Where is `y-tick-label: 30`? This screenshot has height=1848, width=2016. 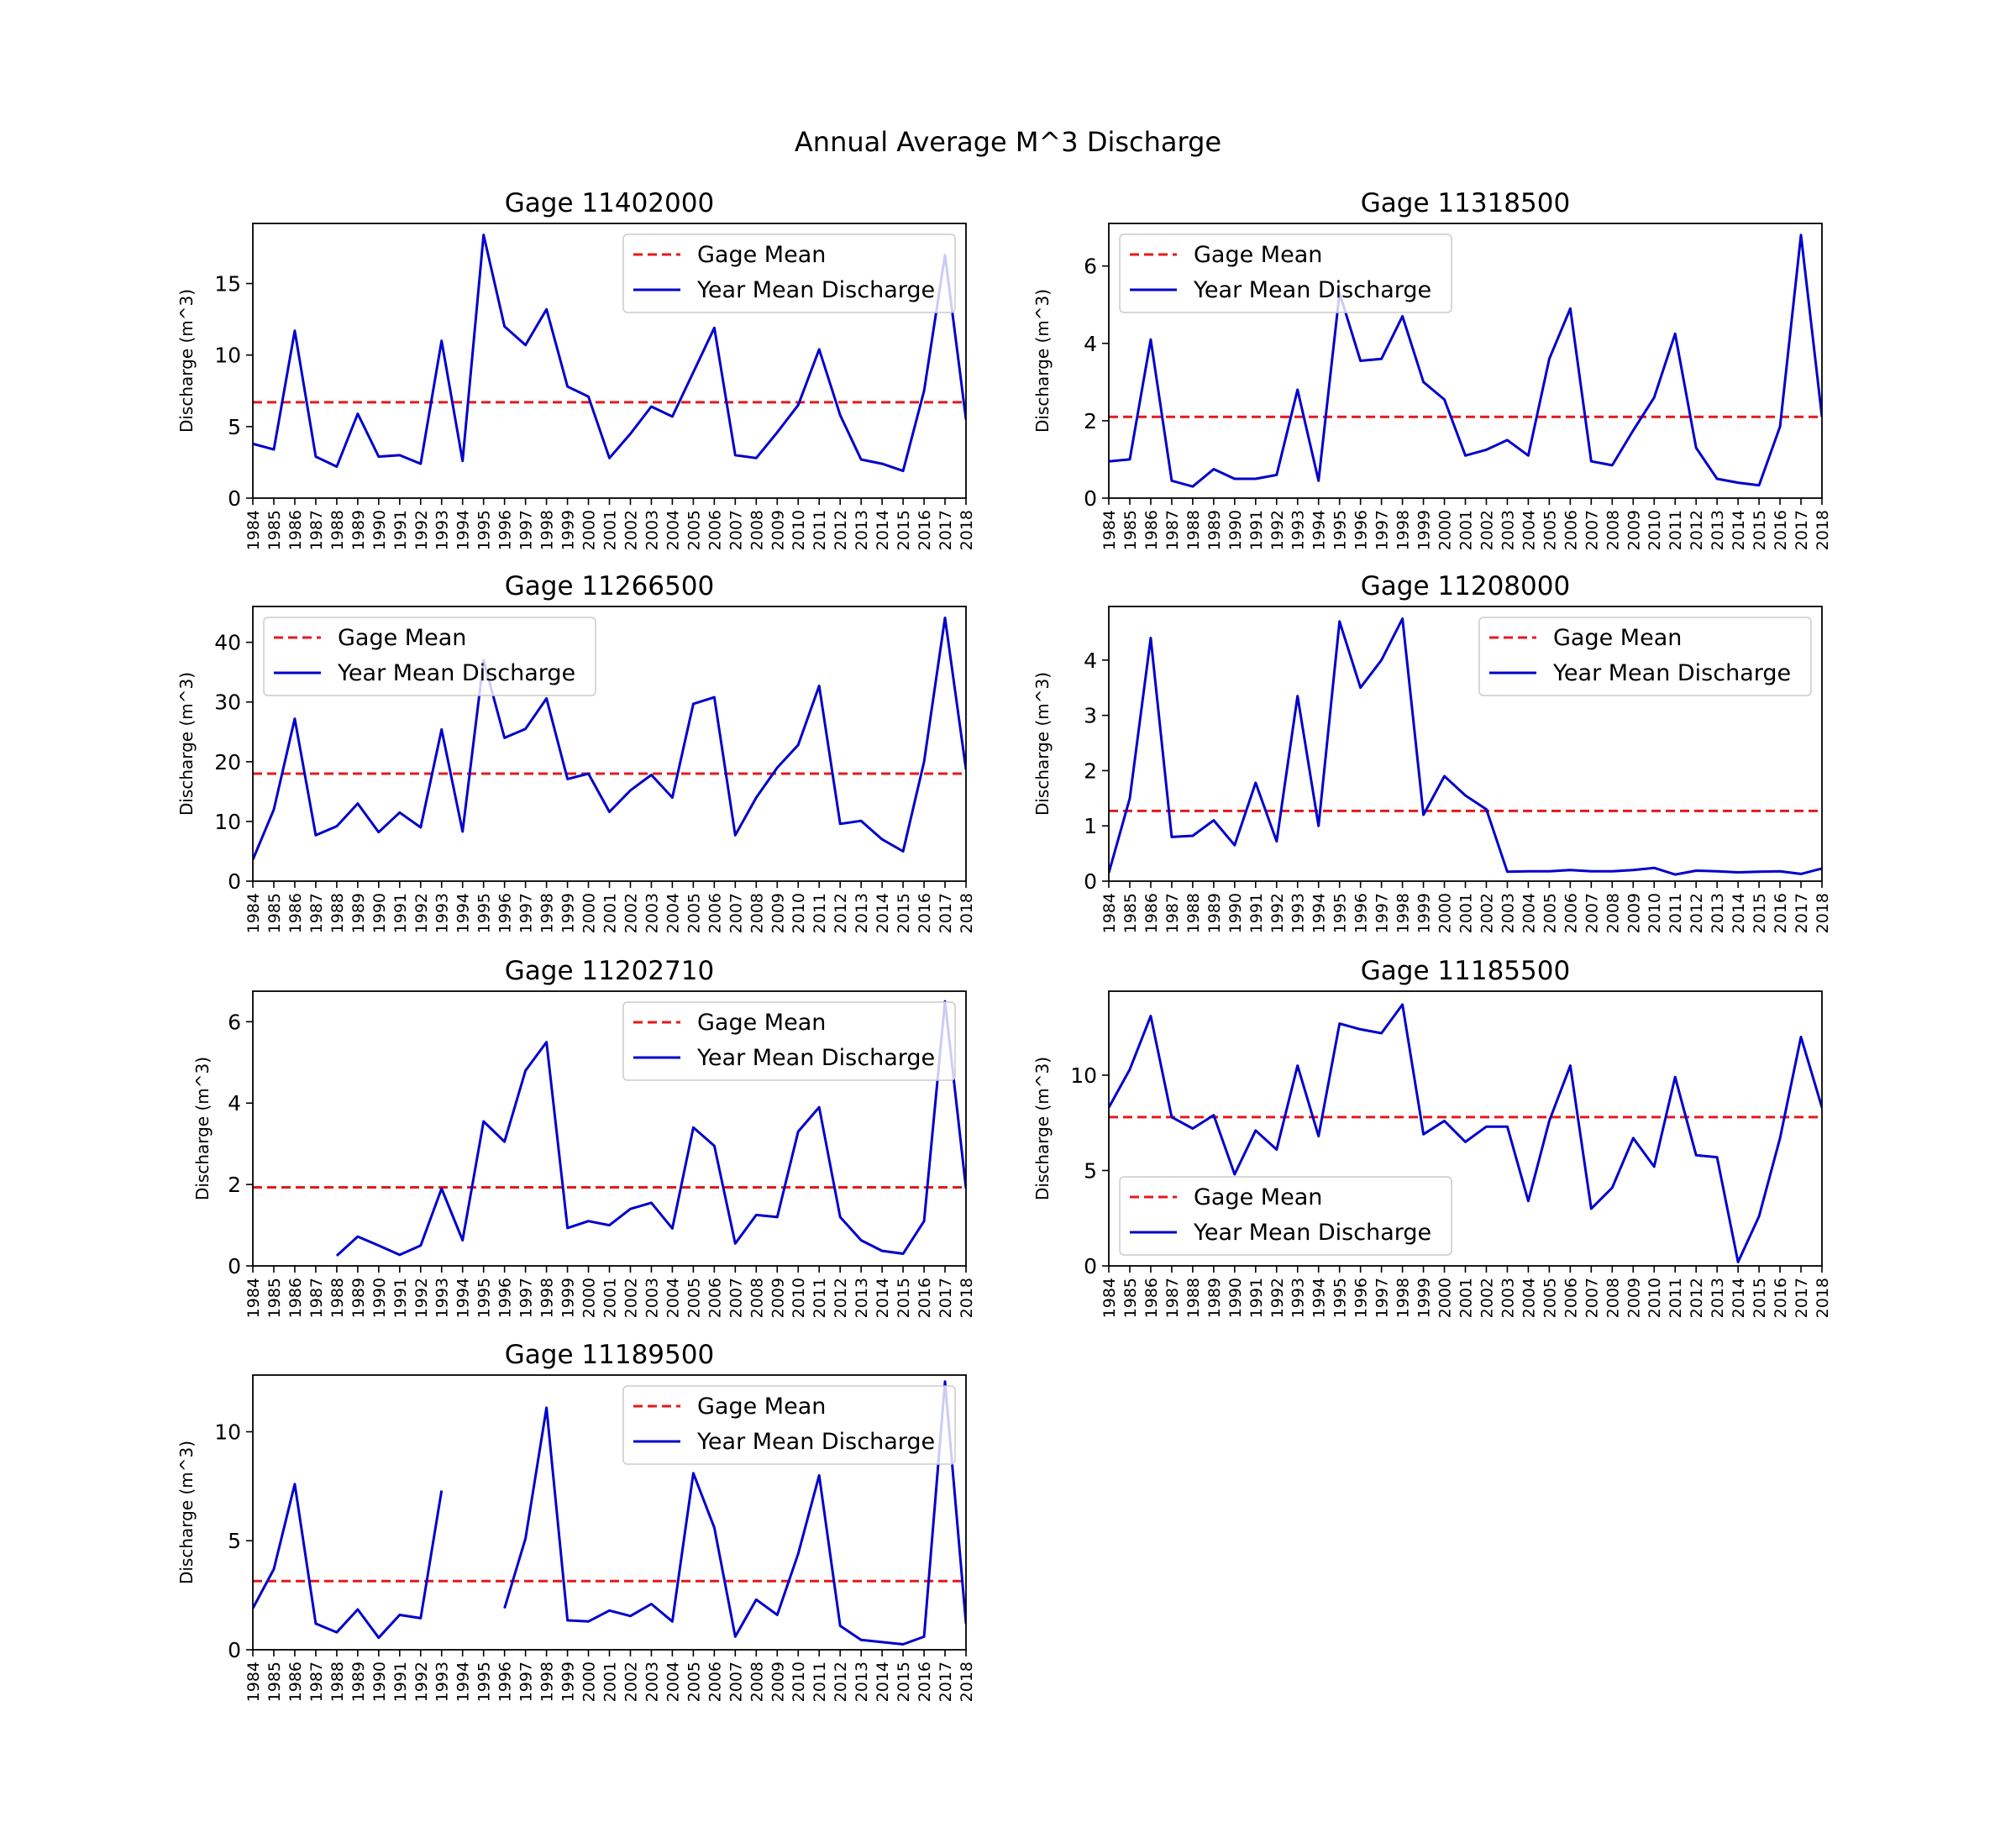
y-tick-label: 30 is located at coordinates (227, 702).